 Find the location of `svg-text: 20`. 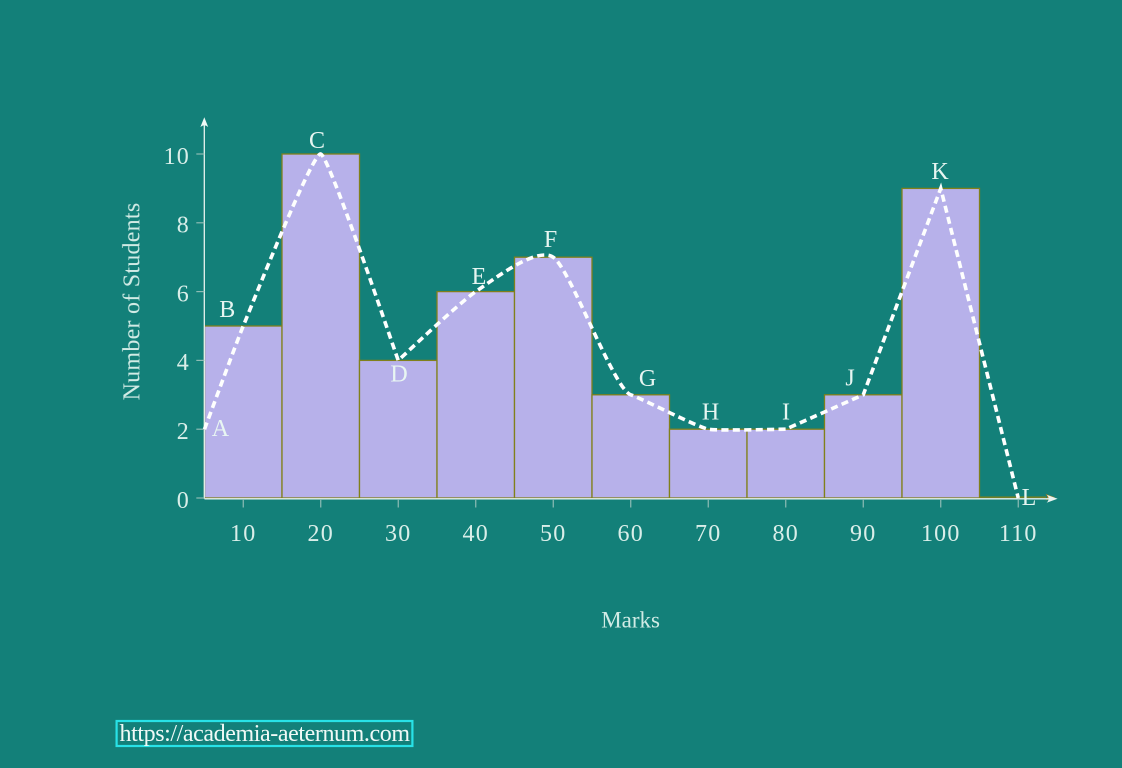

svg-text: 20 is located at coordinates (321, 534).